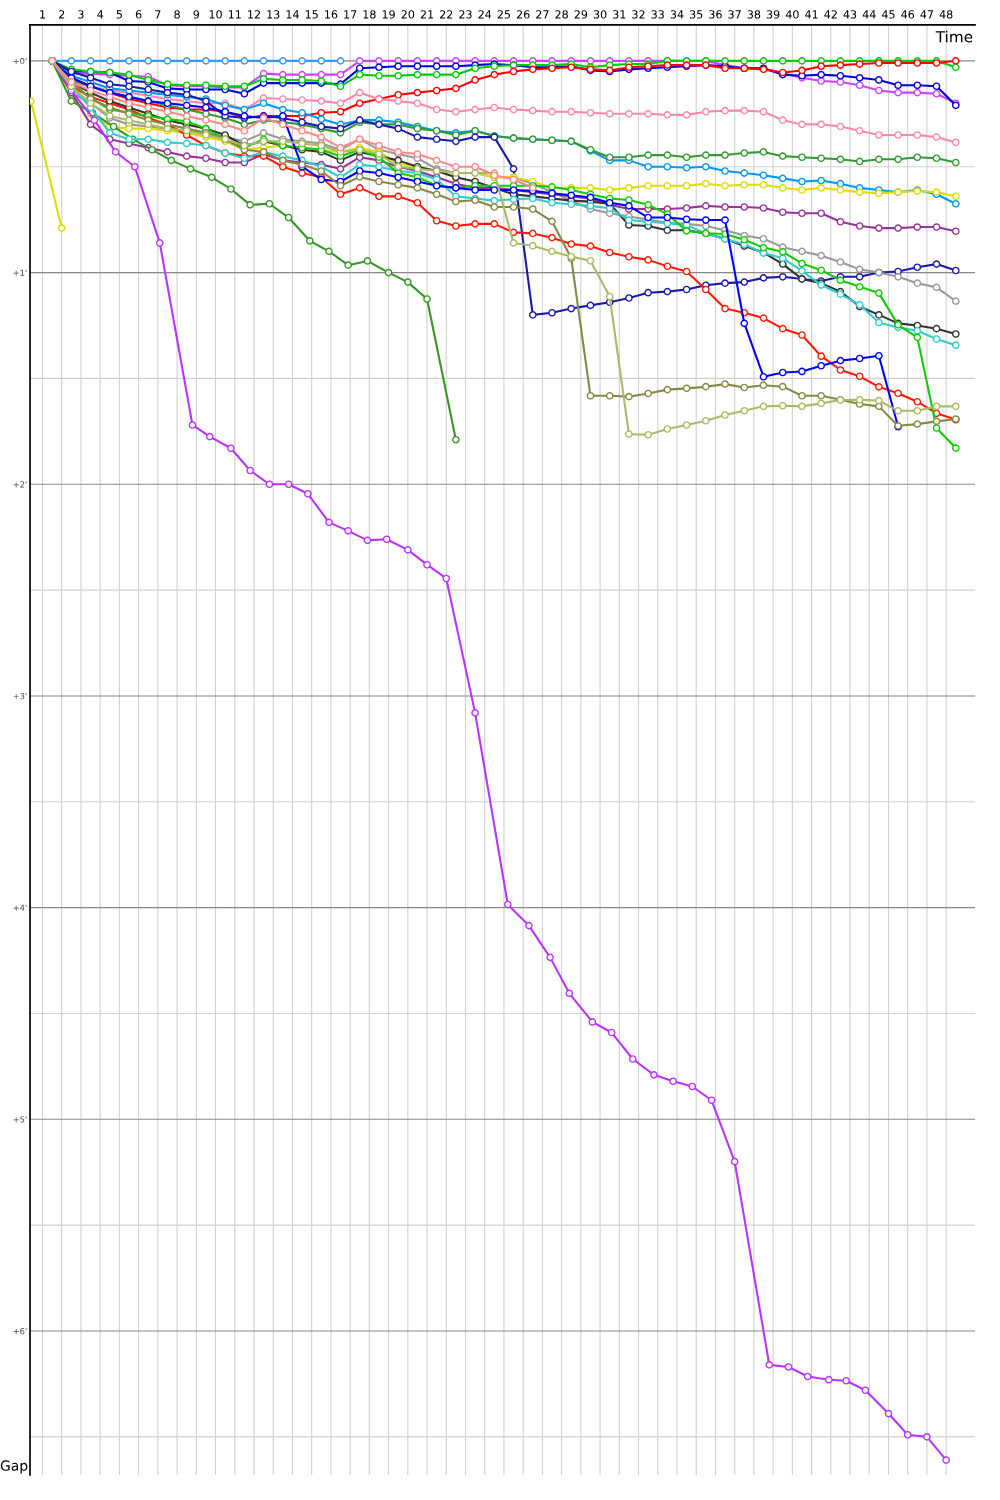 The height and width of the screenshot is (1500, 1000). Describe the element at coordinates (908, 14) in the screenshot. I see `x-tick-label: 46` at that location.